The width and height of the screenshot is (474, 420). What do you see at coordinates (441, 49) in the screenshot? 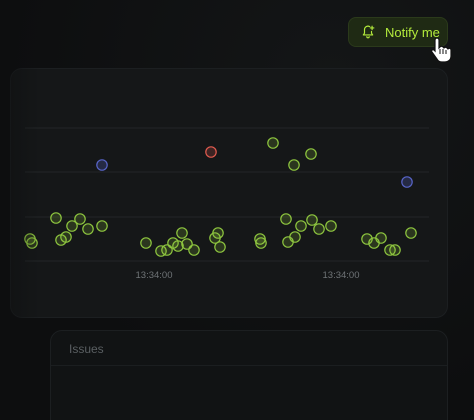
I see `hand-pointer-cursor-icon` at bounding box center [441, 49].